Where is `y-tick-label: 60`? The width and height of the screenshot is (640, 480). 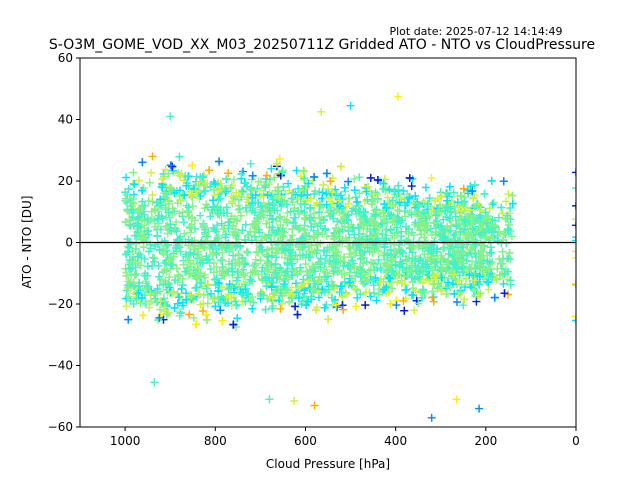 y-tick-label: 60 is located at coordinates (65, 58).